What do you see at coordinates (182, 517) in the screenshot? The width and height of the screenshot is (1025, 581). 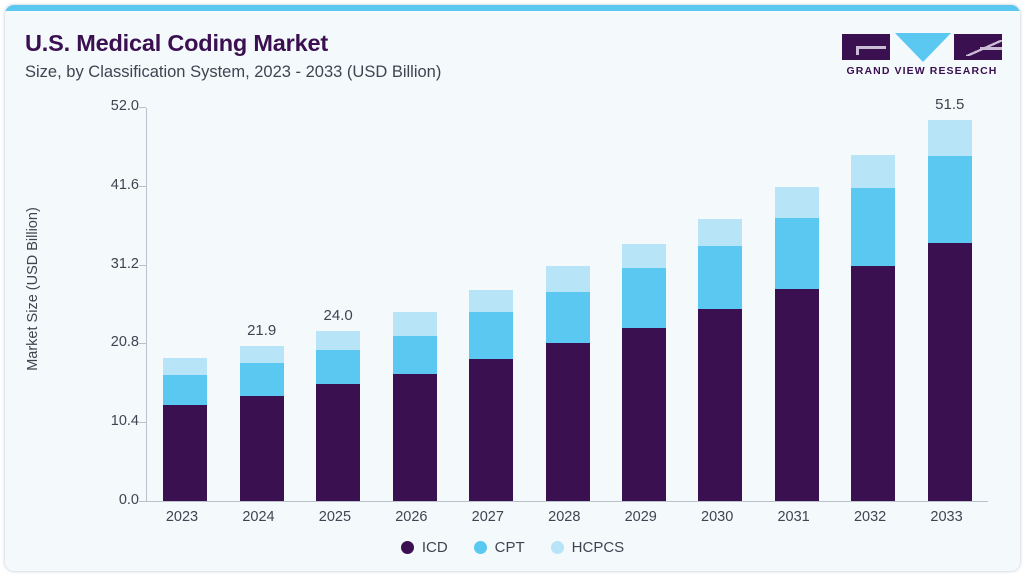 I see `x-axis-tick-label: 2023` at bounding box center [182, 517].